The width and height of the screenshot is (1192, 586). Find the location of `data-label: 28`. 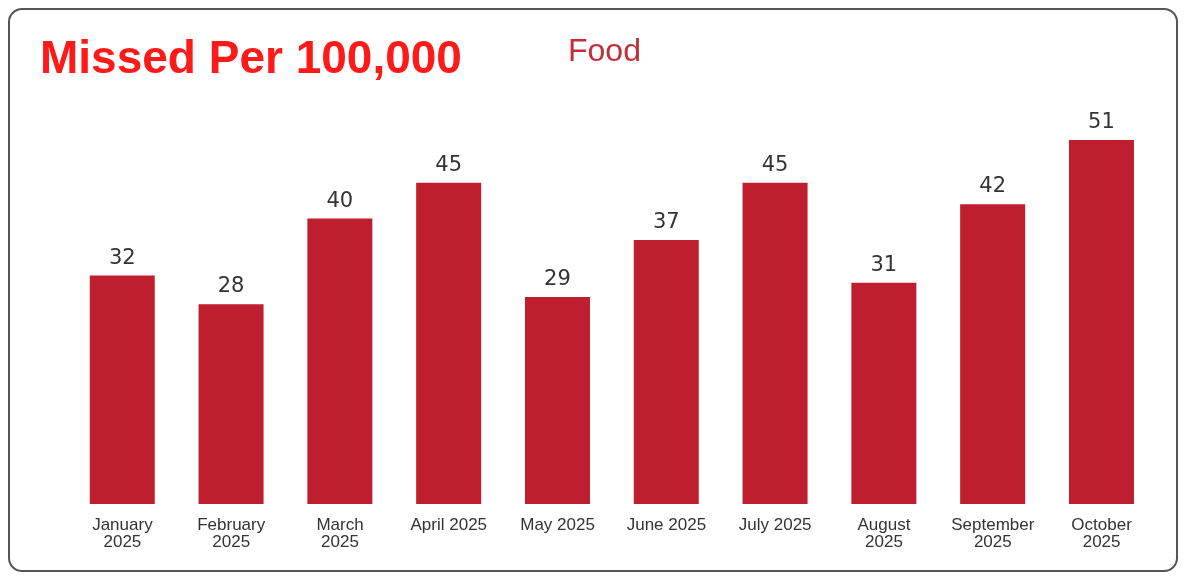

data-label: 28 is located at coordinates (231, 285).